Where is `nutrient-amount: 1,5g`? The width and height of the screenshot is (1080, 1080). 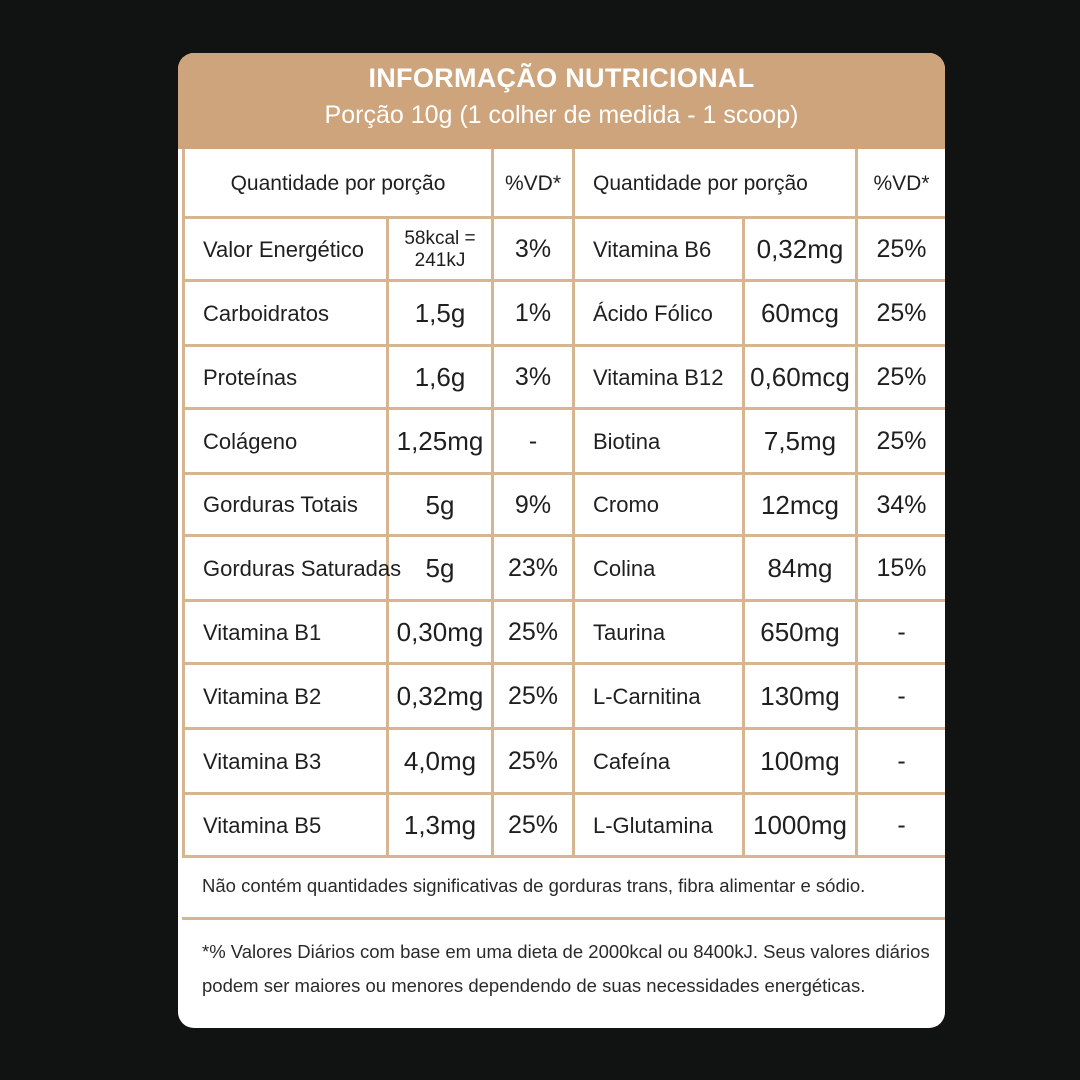 nutrient-amount: 1,5g is located at coordinates (440, 313).